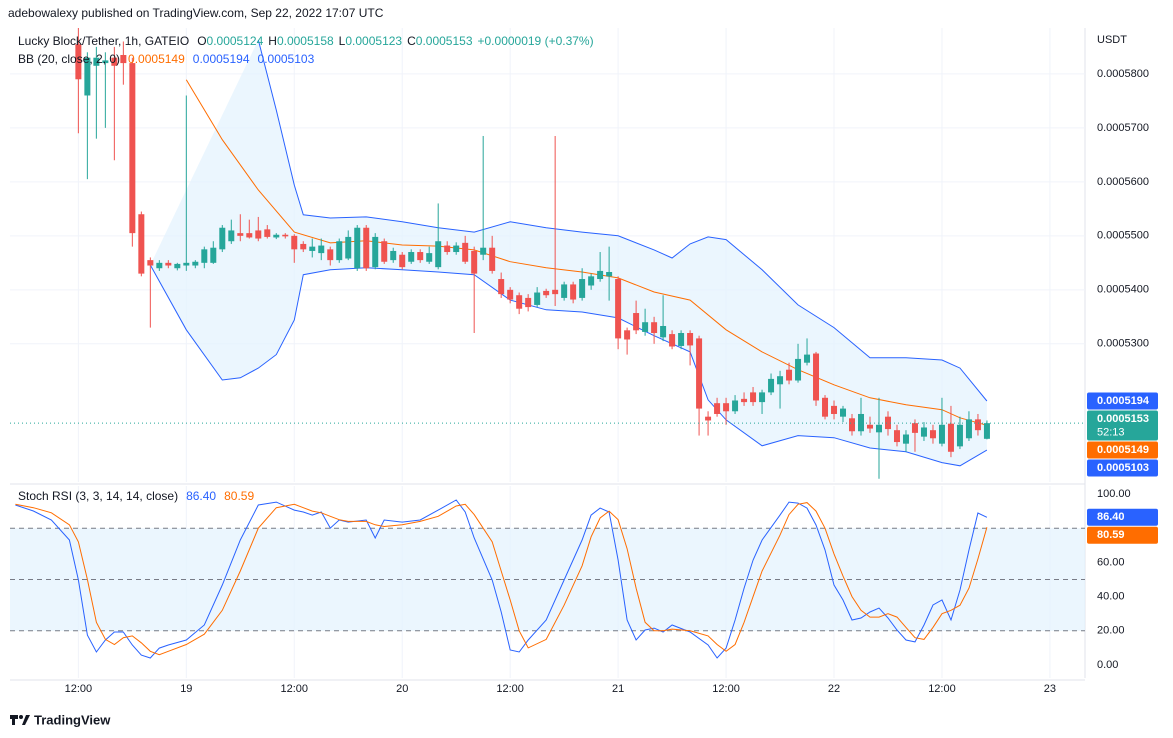 Image resolution: width=1173 pixels, height=738 pixels. Describe the element at coordinates (536, 41) in the screenshot. I see `legend-item: +0.0000019 (+0.37%)` at that location.